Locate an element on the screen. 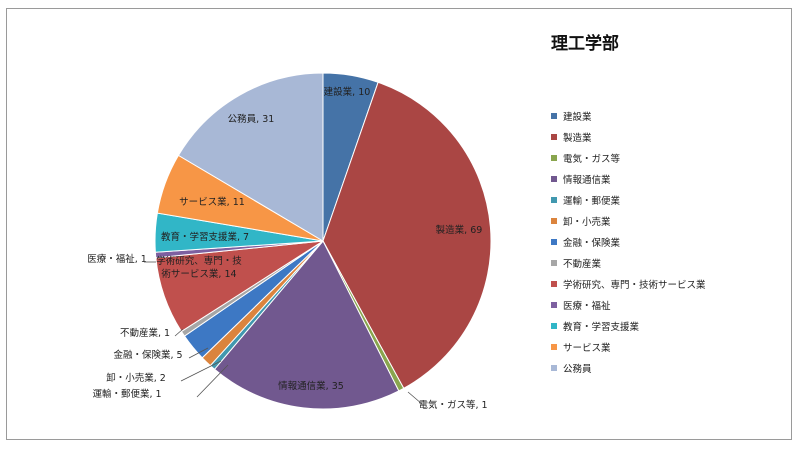 This screenshot has height=450, width=800. legend-label-2: 製造業 is located at coordinates (577, 138).